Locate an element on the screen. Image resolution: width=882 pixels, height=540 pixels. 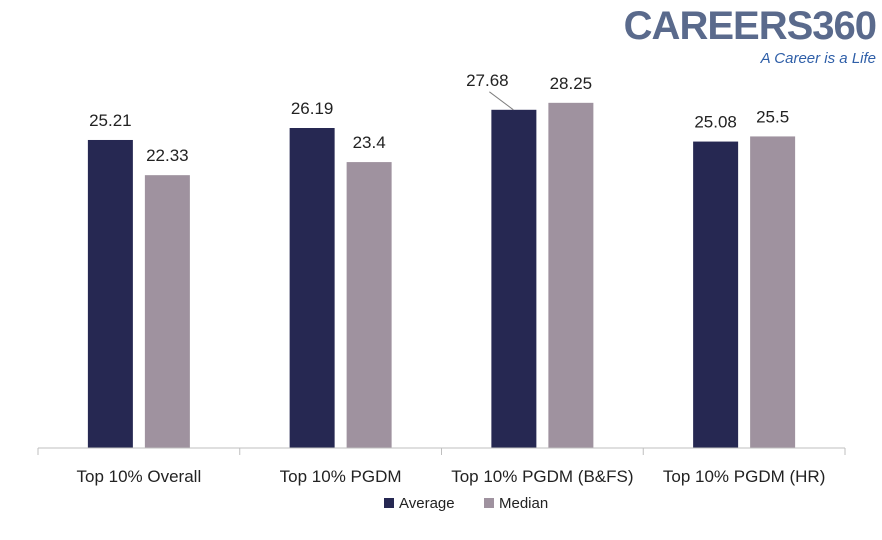
x-tick-label-0: Top 10% Overall is located at coordinates (139, 476).